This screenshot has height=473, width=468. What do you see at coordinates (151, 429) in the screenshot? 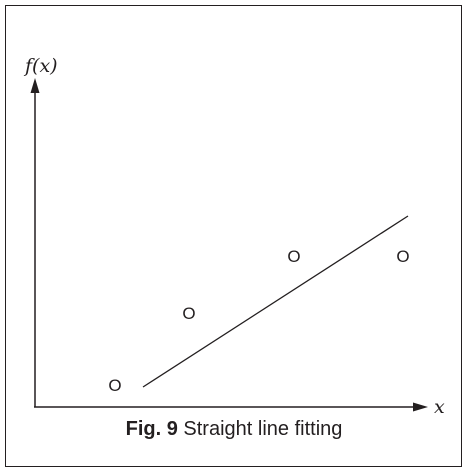
I see `figure-number: Fig. 9` at bounding box center [151, 429].